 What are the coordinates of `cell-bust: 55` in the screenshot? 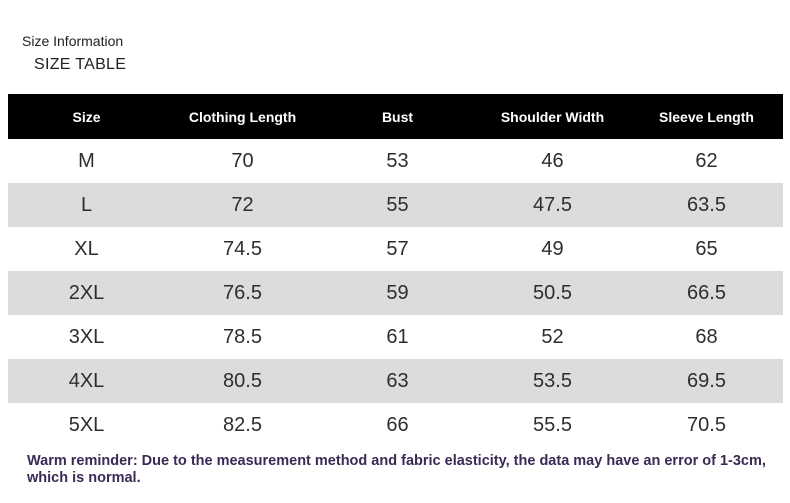 It's located at (397, 204).